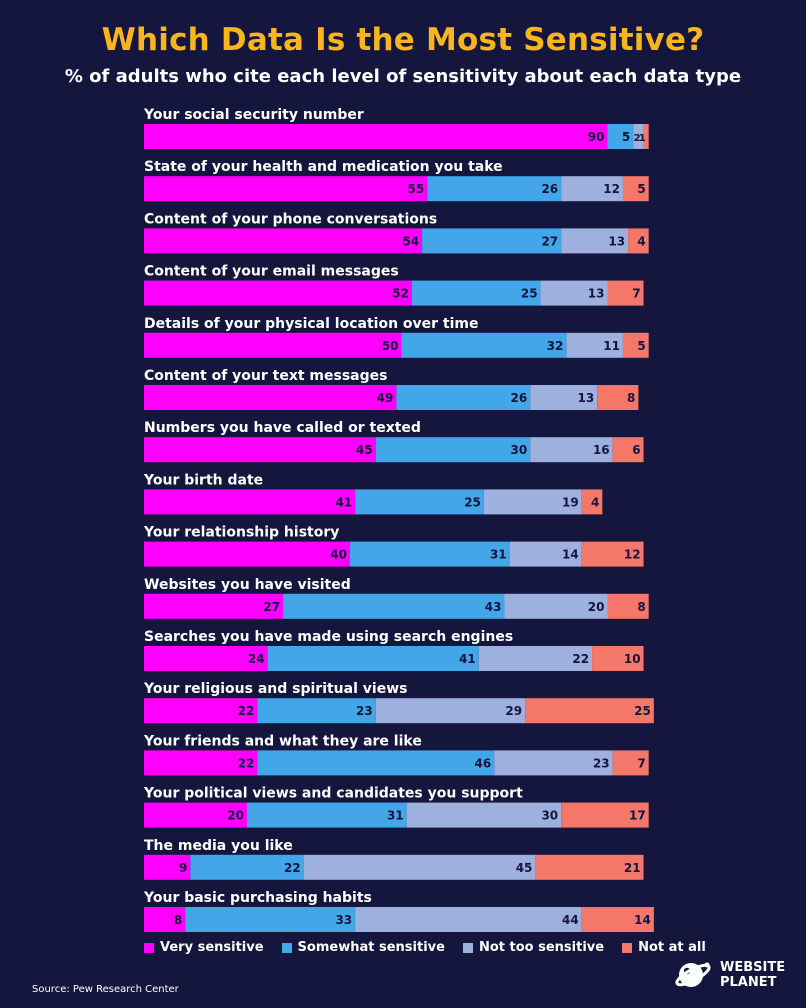  What do you see at coordinates (498, 555) in the screenshot?
I see `value-label-somewhat-sensitive-your-relationship-history: 31` at bounding box center [498, 555].